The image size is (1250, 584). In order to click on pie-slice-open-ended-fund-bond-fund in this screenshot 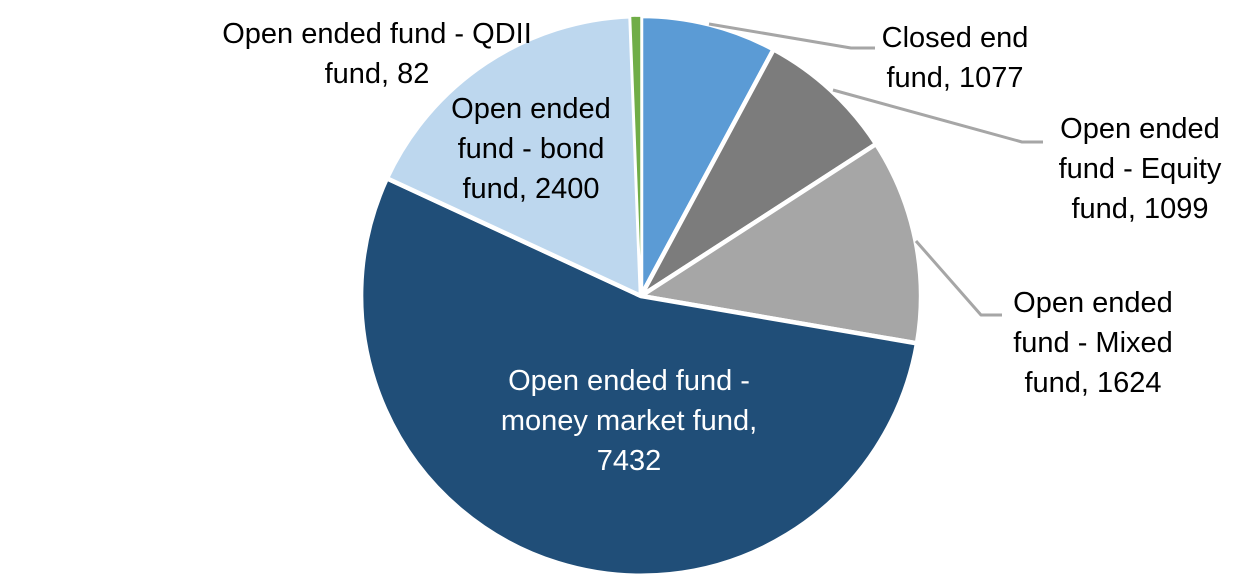, I will do `click(514, 156)`.